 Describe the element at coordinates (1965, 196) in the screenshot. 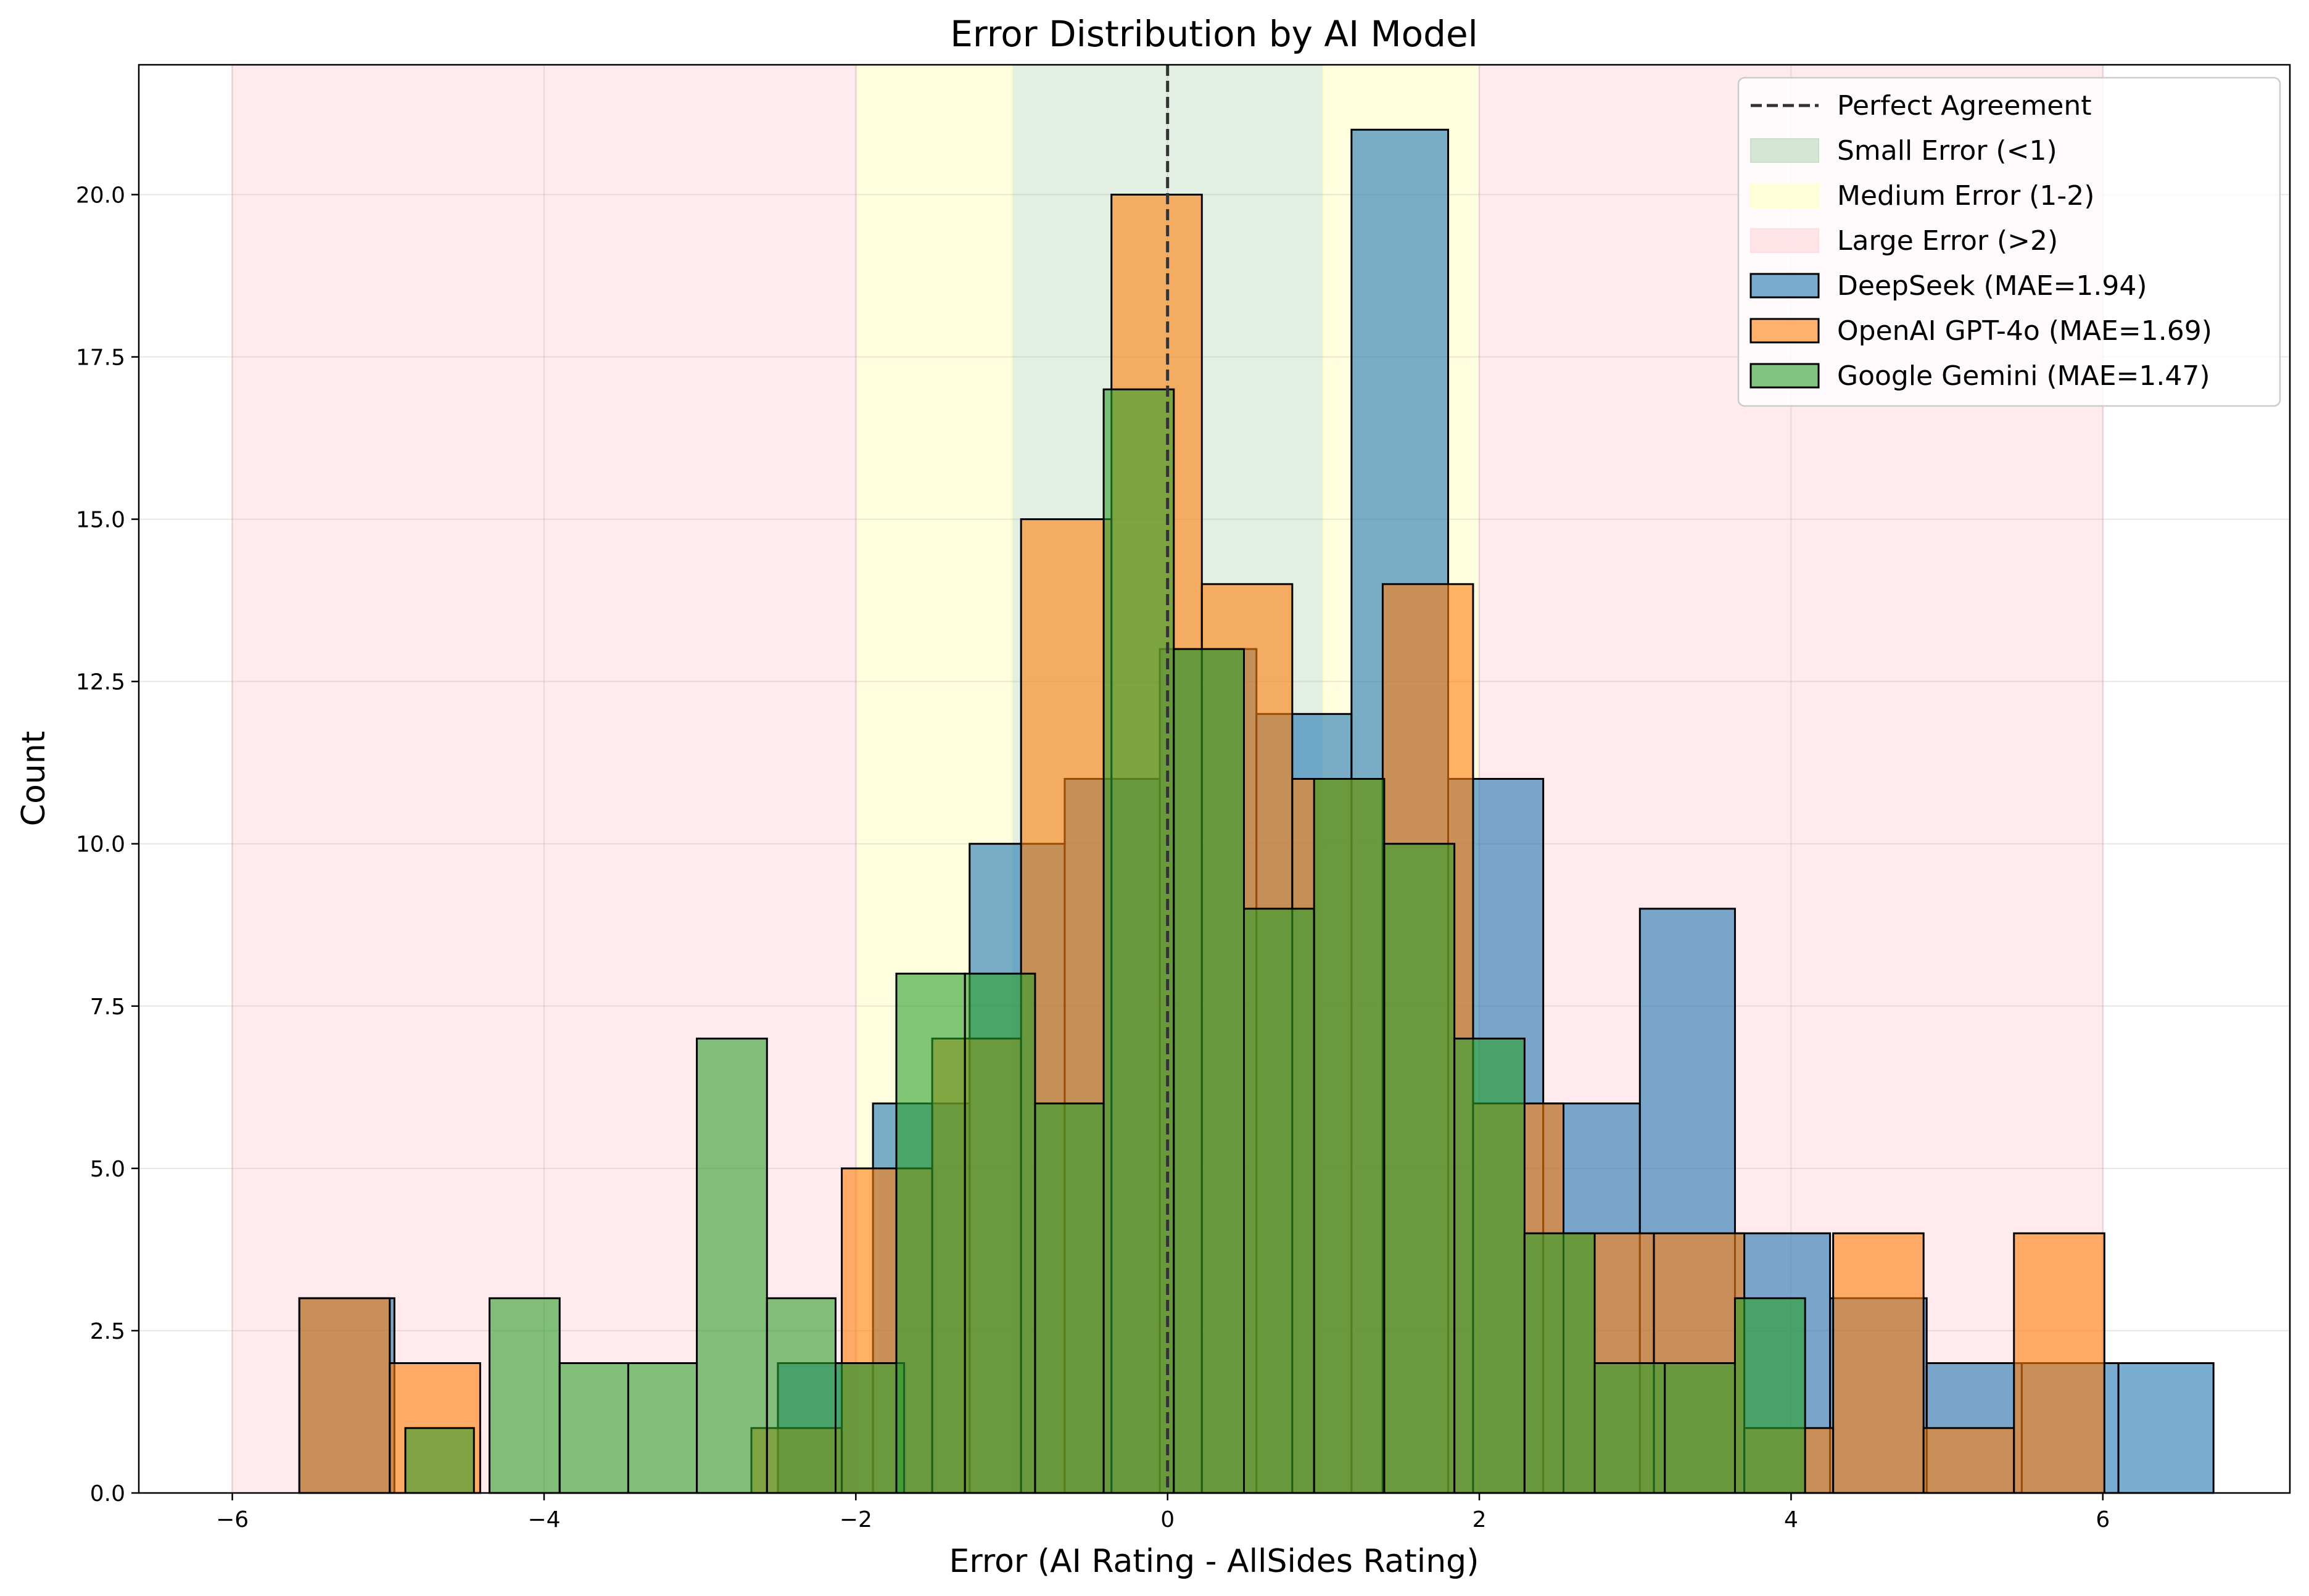

I see `legend-label-2: Medium Error (1-2)` at that location.